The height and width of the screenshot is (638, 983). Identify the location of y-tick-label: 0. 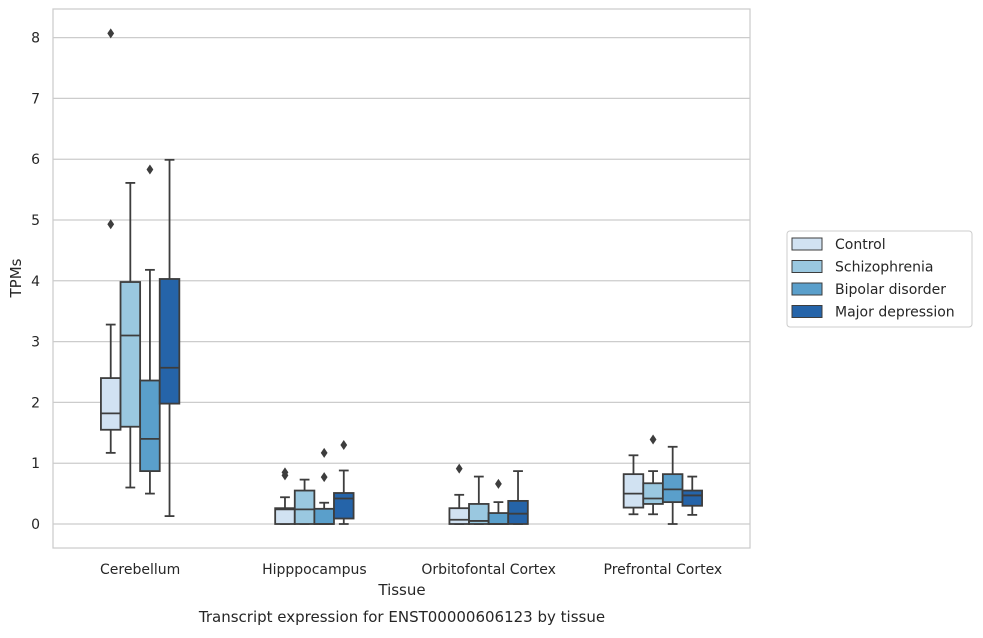
(35, 525).